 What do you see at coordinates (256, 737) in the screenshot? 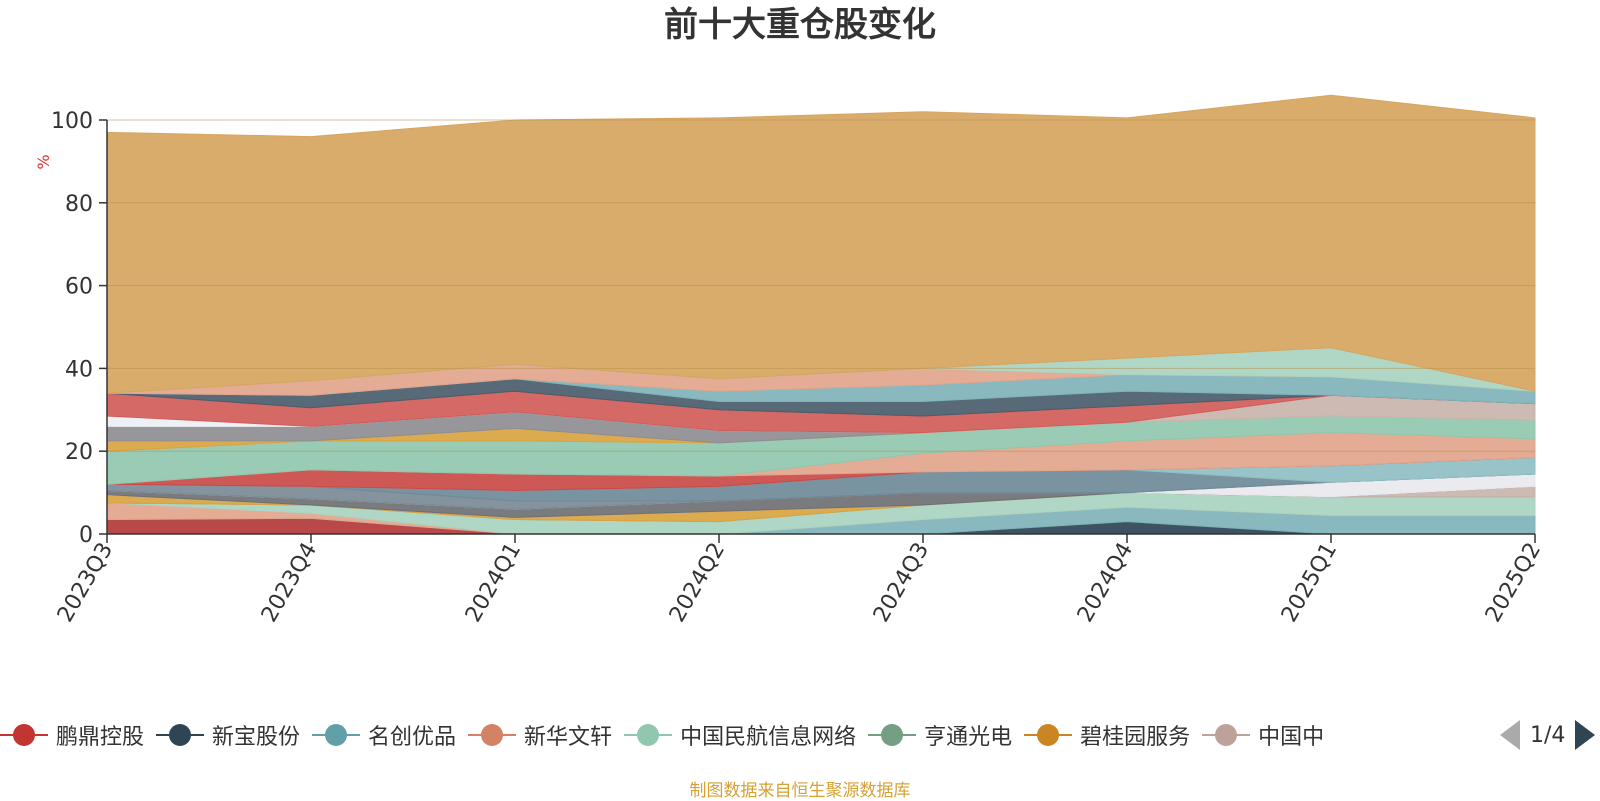
I see `legend-label: 新宝股份` at bounding box center [256, 737].